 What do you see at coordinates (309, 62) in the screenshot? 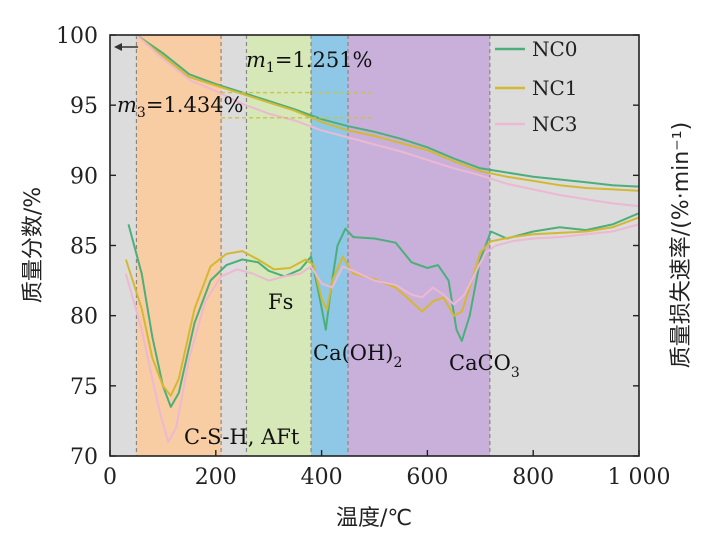
I see `m1-annotation: m1=1.251%` at bounding box center [309, 62].